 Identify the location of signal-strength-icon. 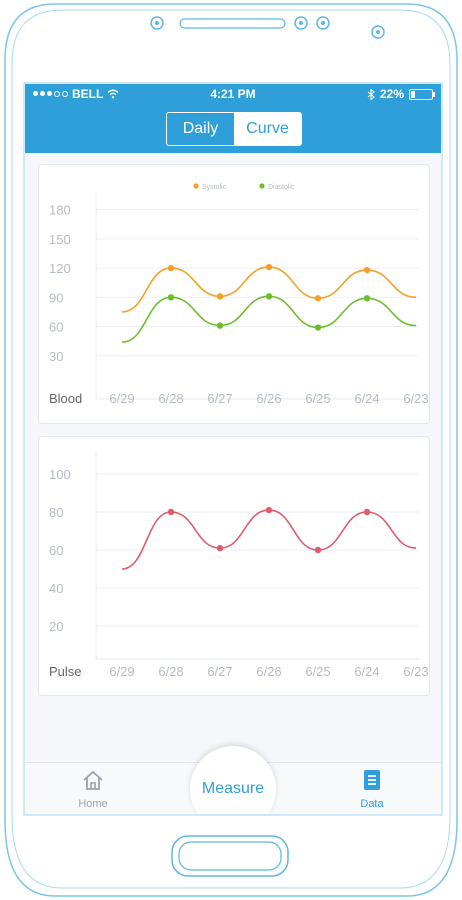
(50, 94).